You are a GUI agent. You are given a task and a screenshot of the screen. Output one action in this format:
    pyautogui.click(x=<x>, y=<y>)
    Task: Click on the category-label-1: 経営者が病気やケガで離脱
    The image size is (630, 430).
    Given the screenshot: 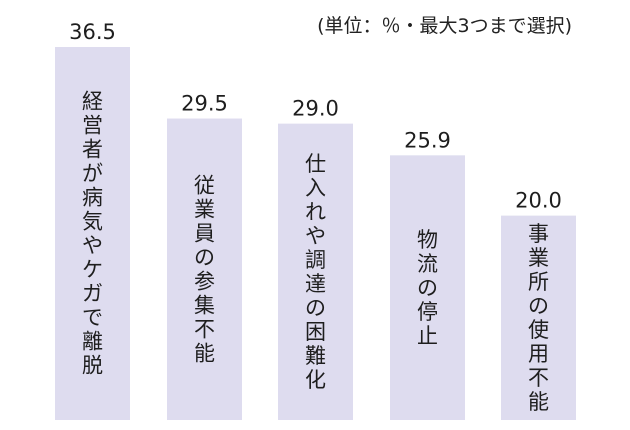 What is the action you would take?
    pyautogui.click(x=92, y=234)
    